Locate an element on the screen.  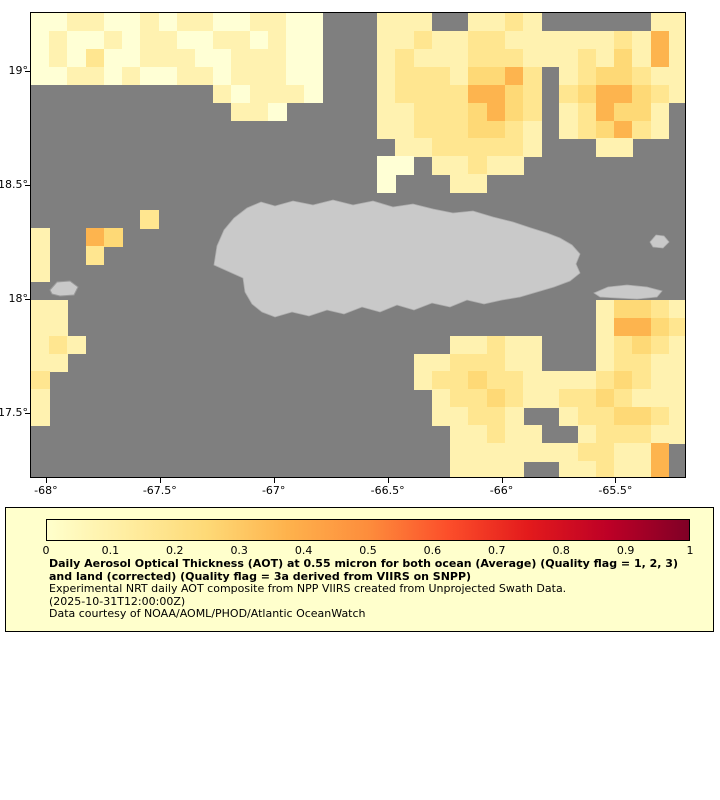
x-axis-tick-label: -66° is located at coordinates (501, 490).